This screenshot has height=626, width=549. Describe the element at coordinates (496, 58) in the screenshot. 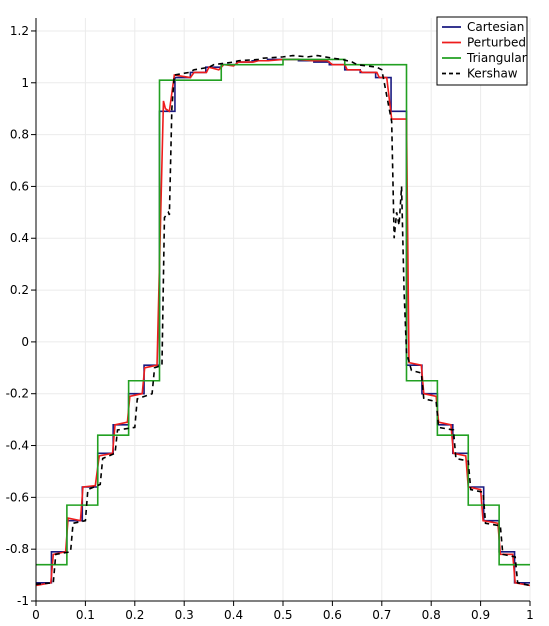

I see `legend-label: Triangular` at that location.